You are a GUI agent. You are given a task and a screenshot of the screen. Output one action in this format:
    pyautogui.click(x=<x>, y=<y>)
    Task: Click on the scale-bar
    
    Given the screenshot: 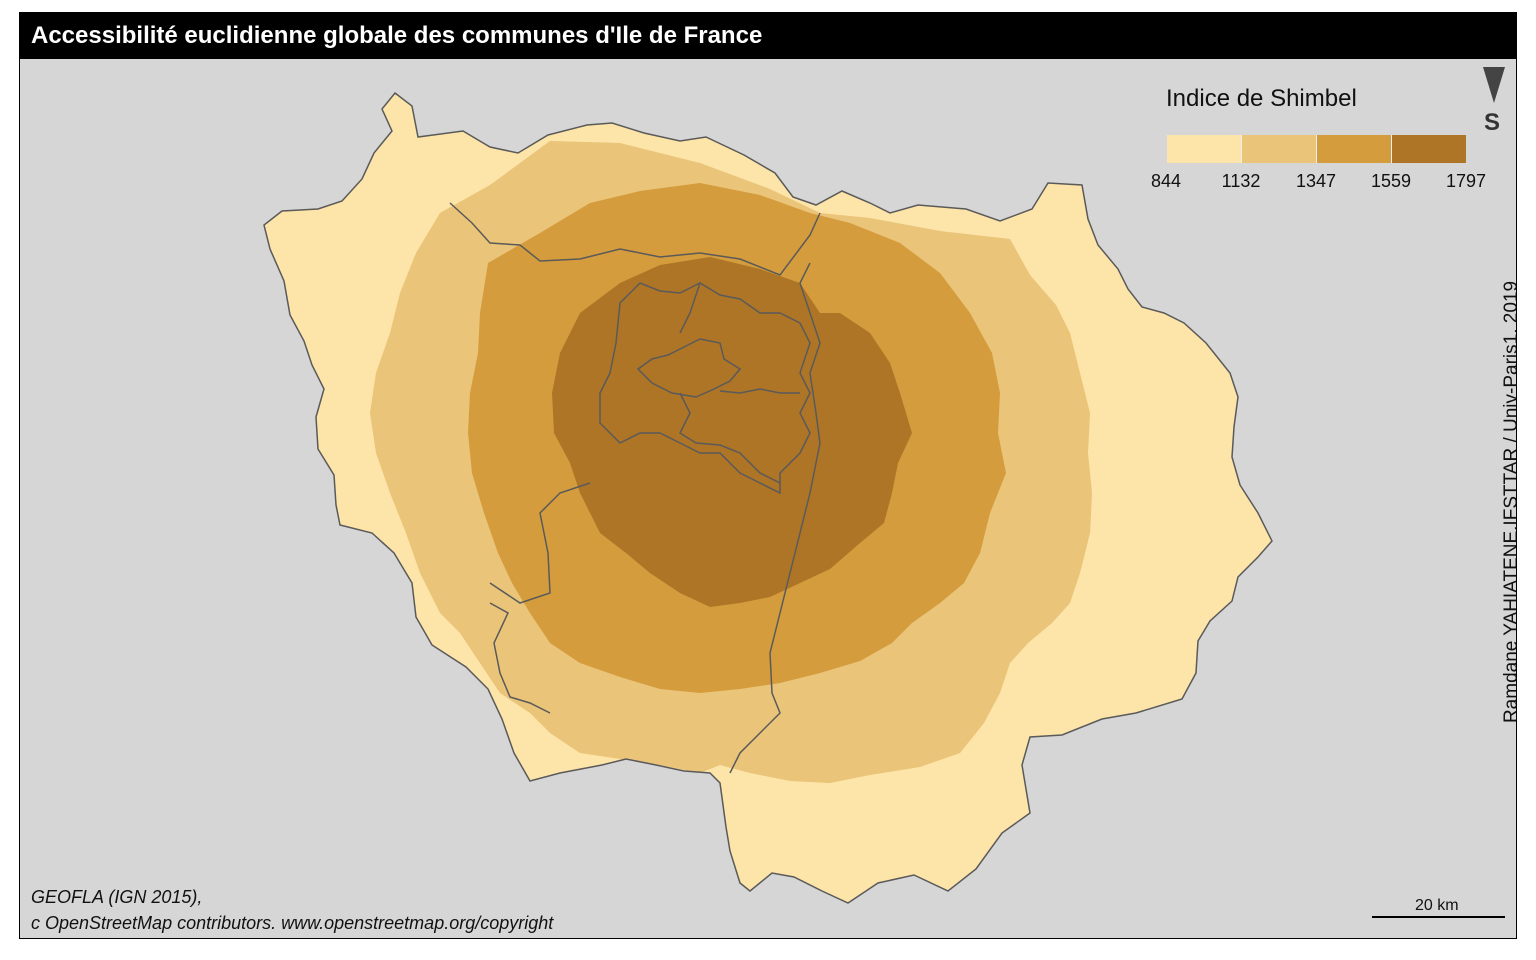 What is the action you would take?
    pyautogui.click(x=1438, y=917)
    